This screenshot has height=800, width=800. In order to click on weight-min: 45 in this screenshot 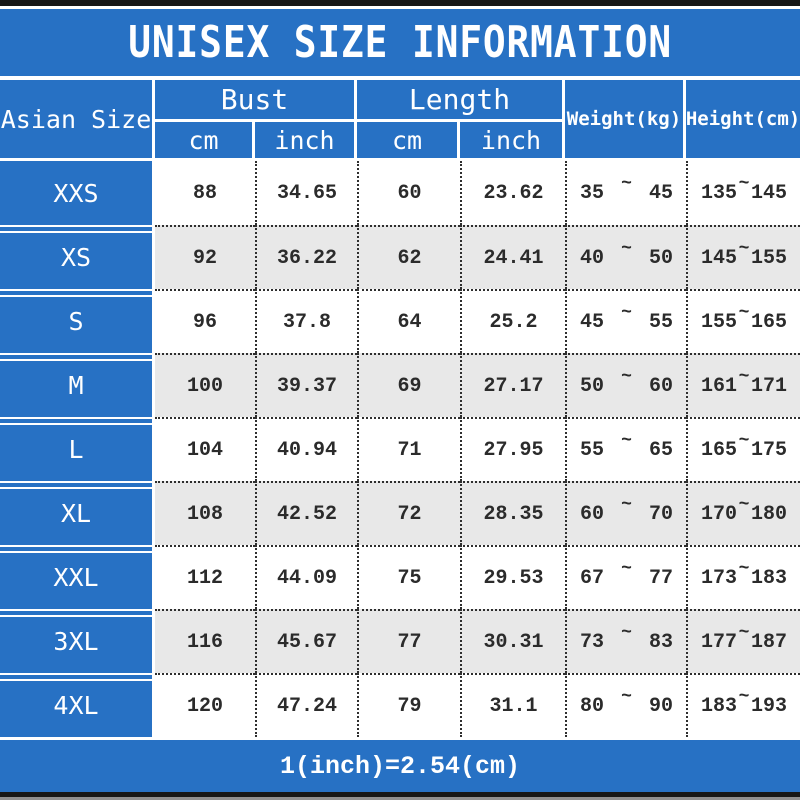, I will do `click(592, 322)`.